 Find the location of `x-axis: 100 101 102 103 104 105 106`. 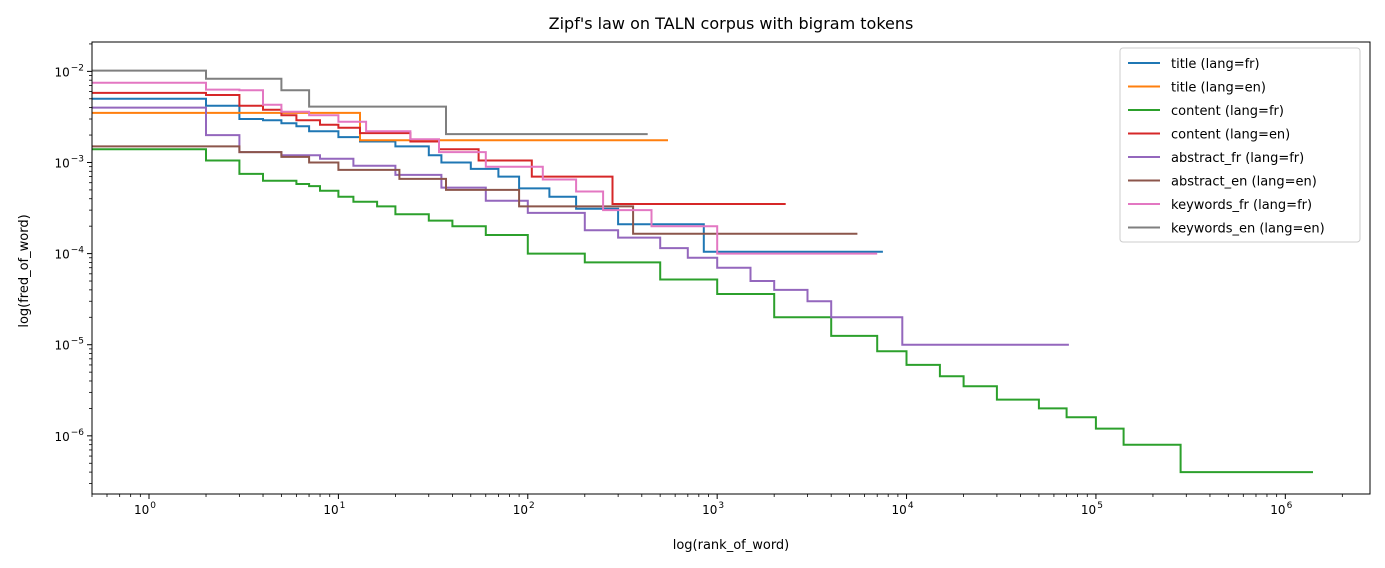

x-axis: 100 101 102 103 104 105 106 is located at coordinates (717, 505).